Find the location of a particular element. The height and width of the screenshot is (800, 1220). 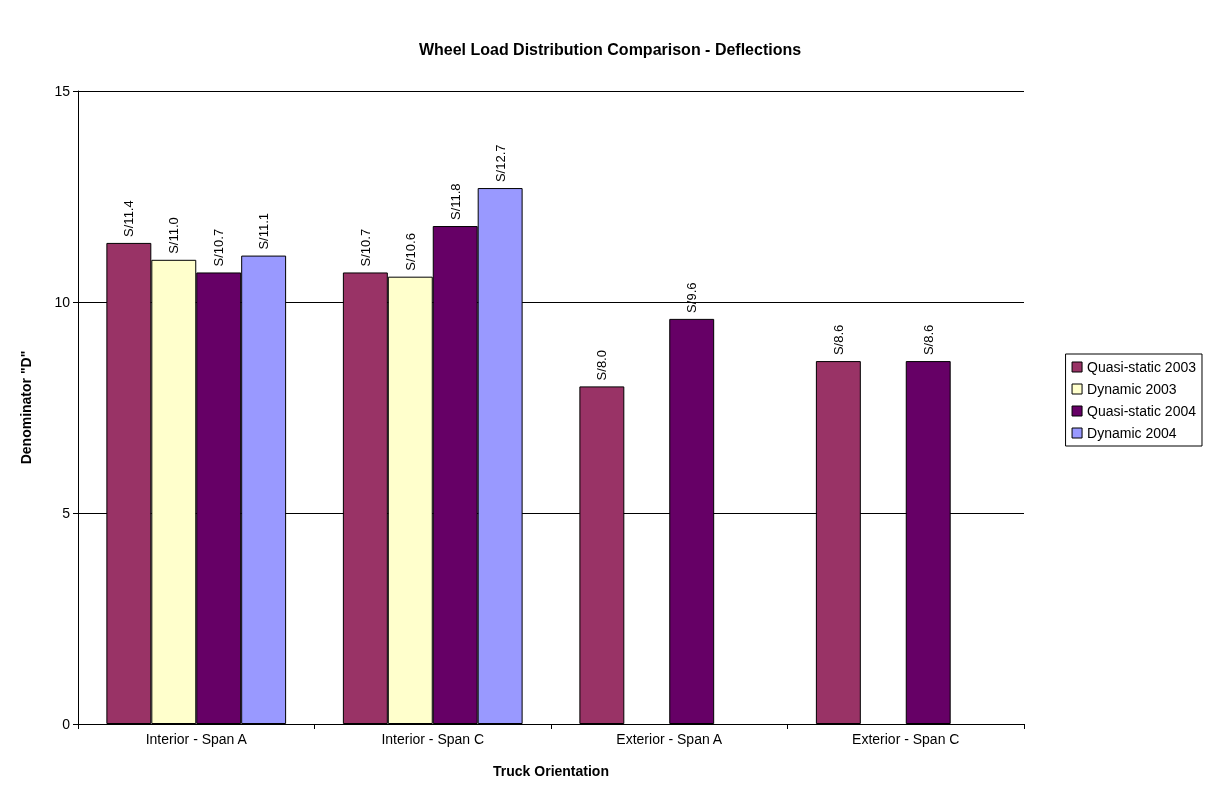

data-label: S/11.8 is located at coordinates (455, 202).